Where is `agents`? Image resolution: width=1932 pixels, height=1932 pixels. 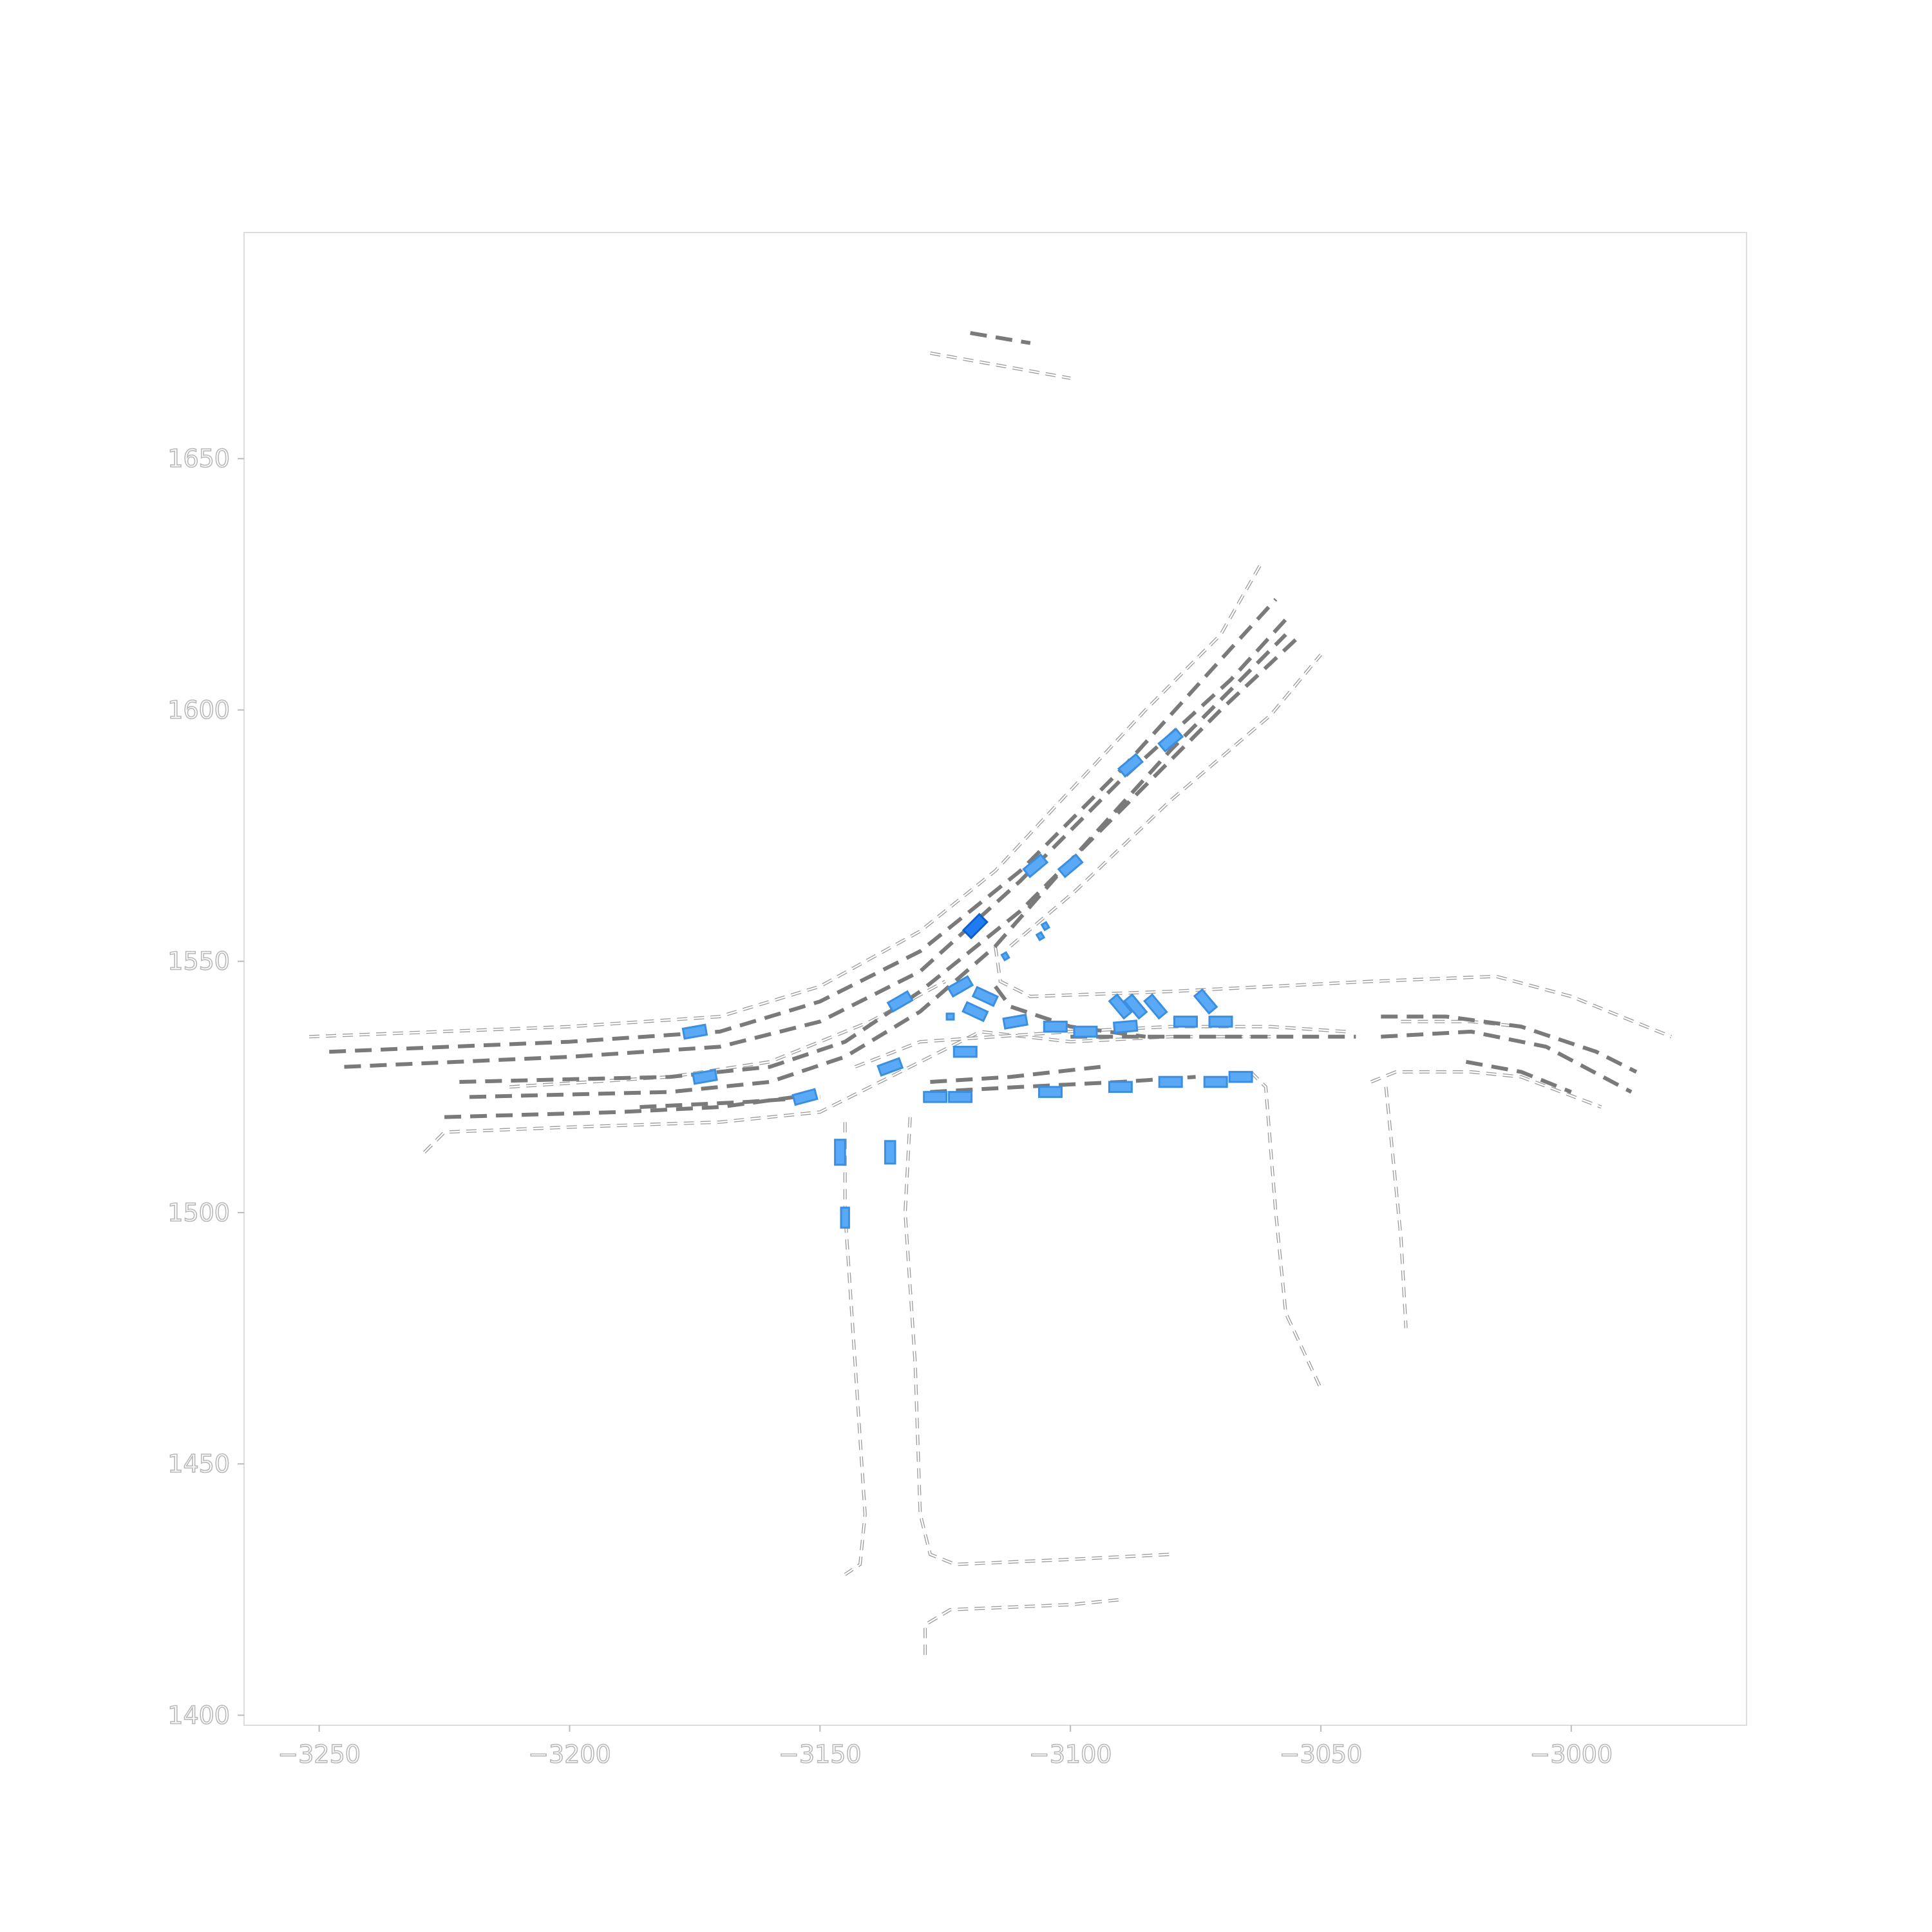 agents is located at coordinates (967, 978).